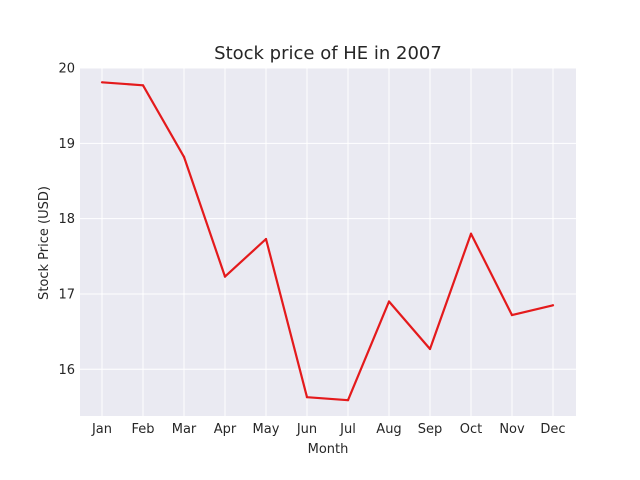  Describe the element at coordinates (101, 429) in the screenshot. I see `x-tick-label: Jan` at that location.